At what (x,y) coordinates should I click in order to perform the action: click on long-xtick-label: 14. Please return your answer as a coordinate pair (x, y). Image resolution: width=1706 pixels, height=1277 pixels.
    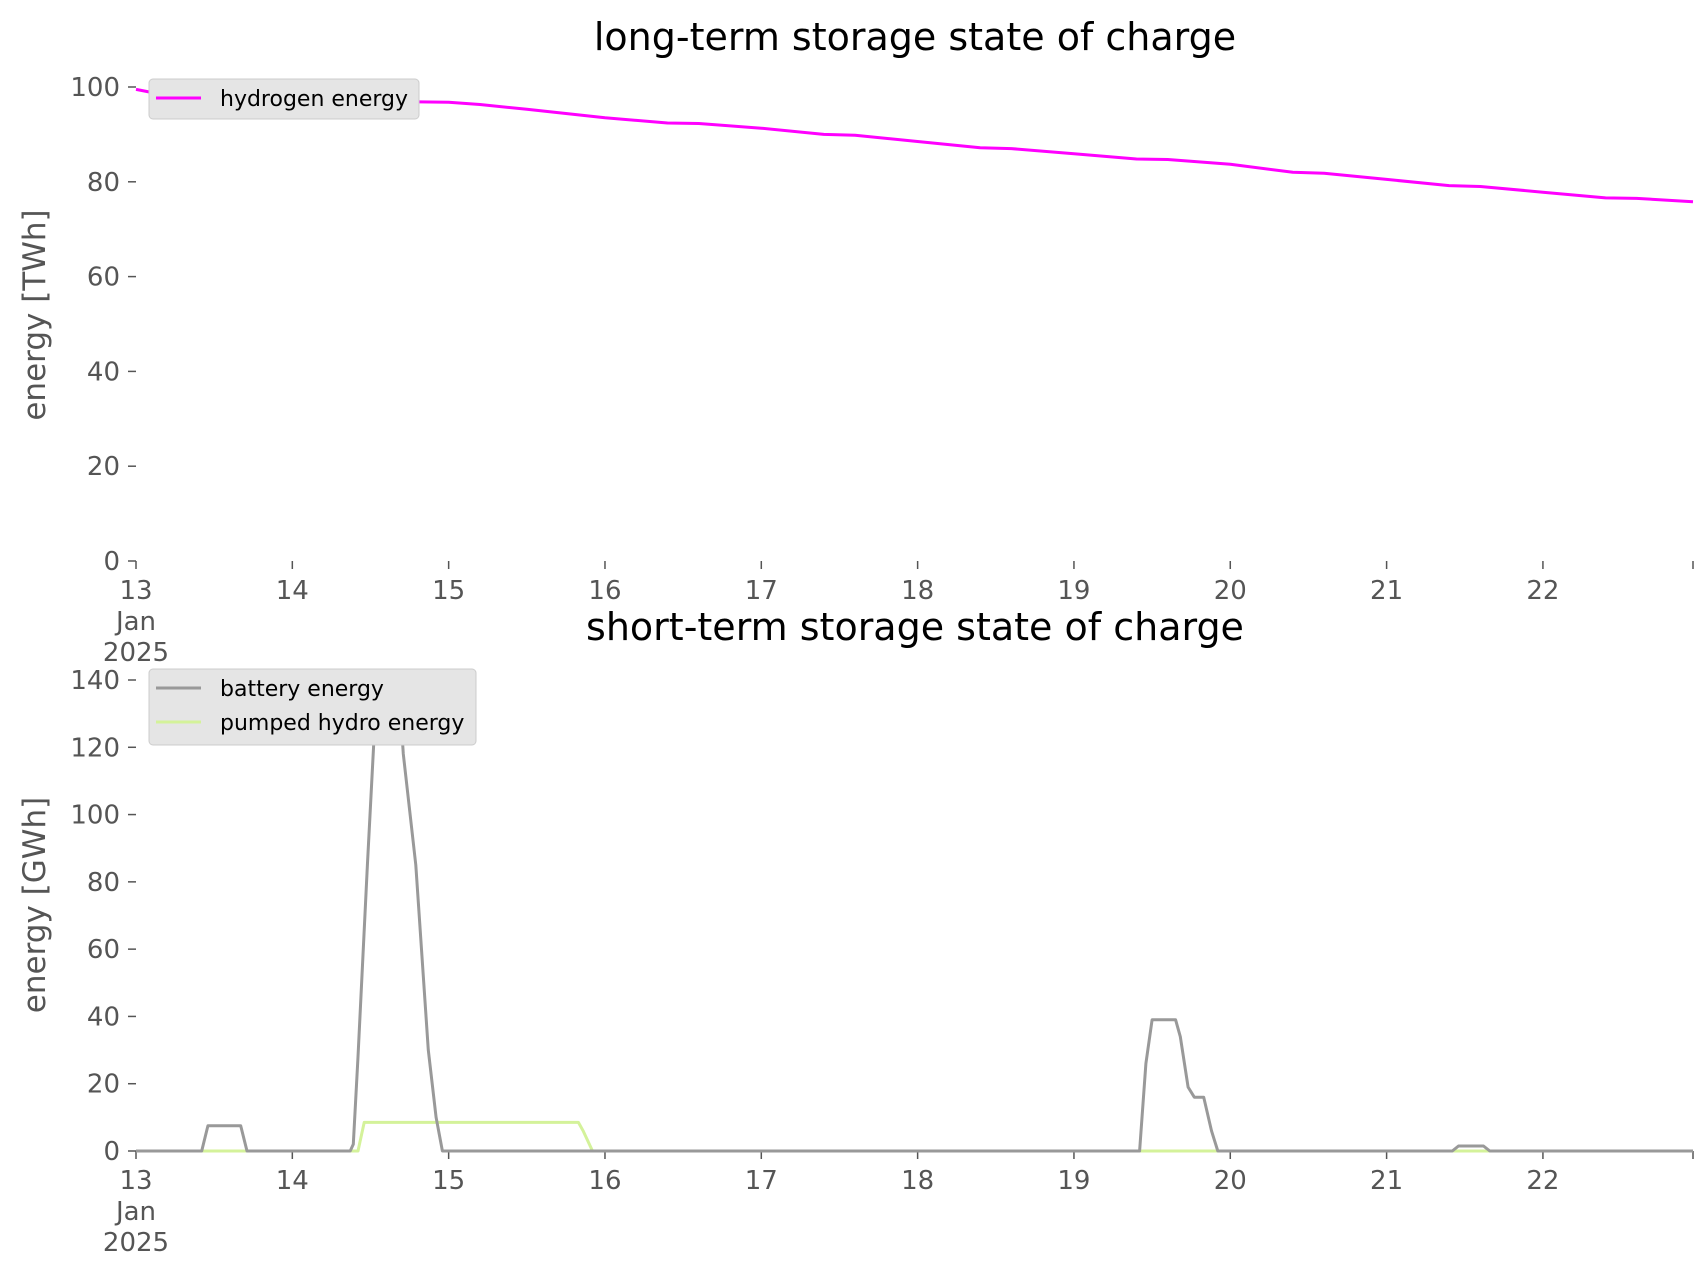
    Looking at the image, I should click on (292, 591).